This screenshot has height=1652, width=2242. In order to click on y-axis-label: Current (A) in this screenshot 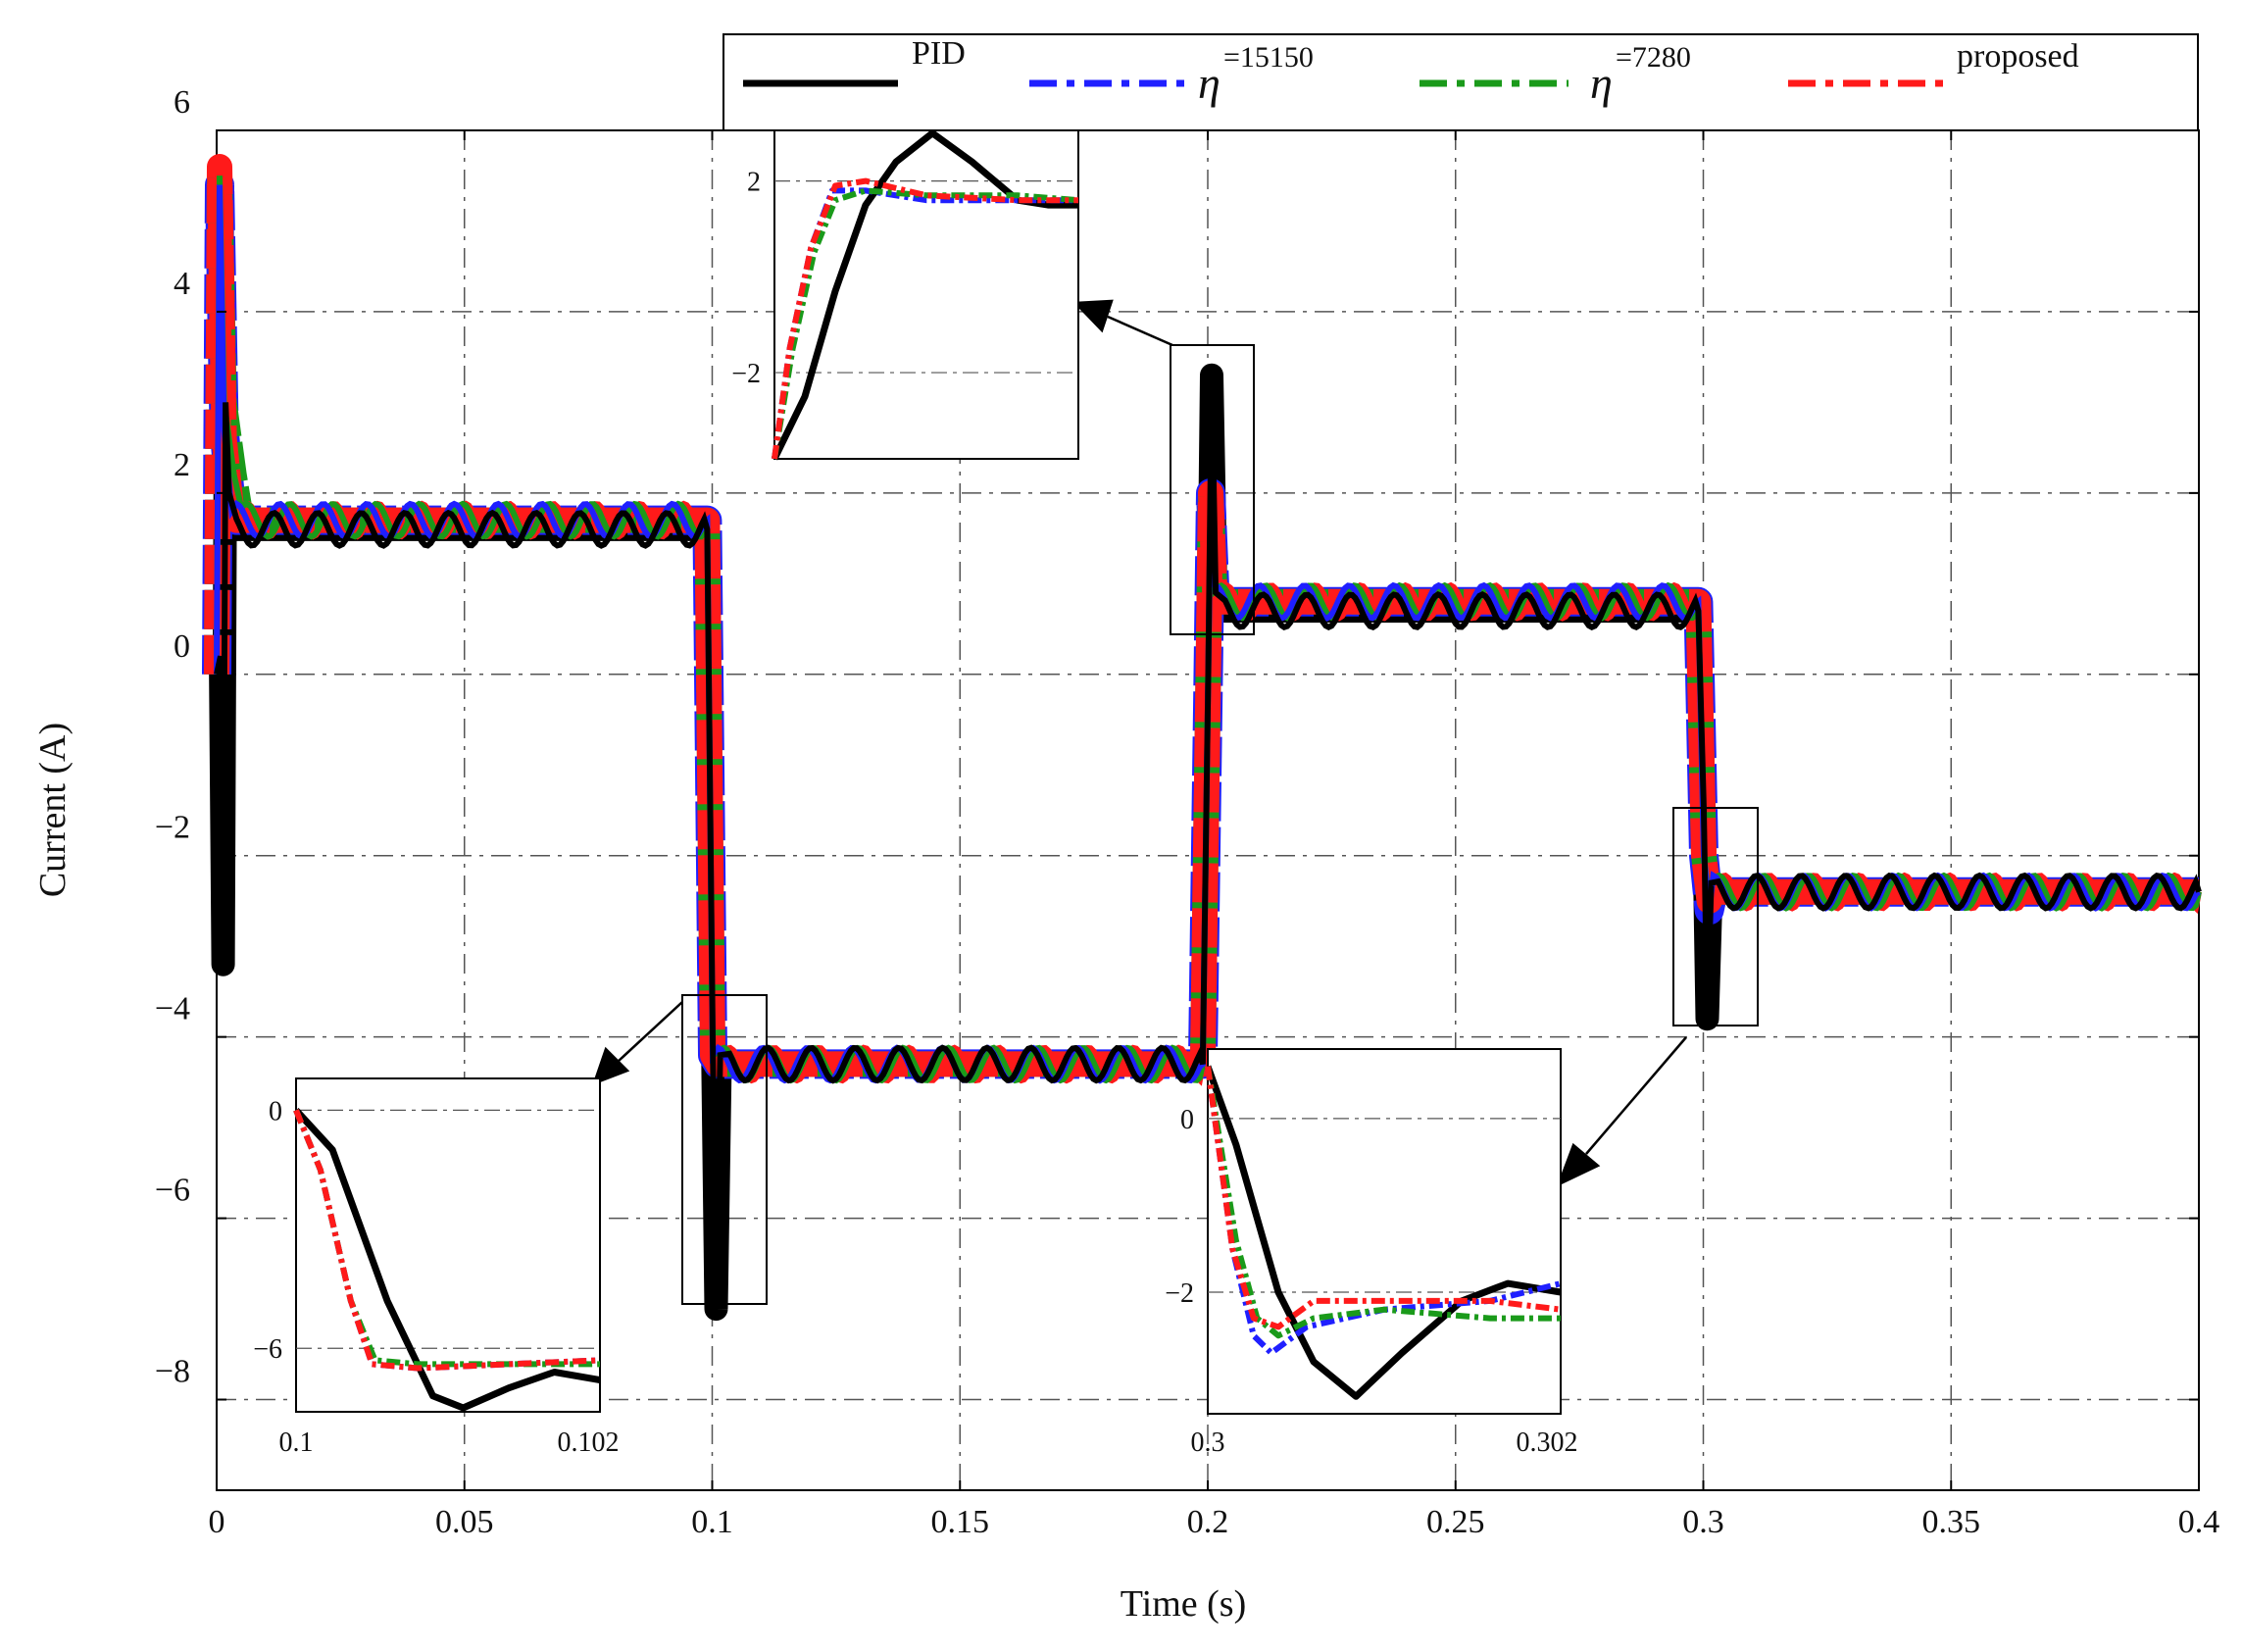, I will do `click(53, 810)`.